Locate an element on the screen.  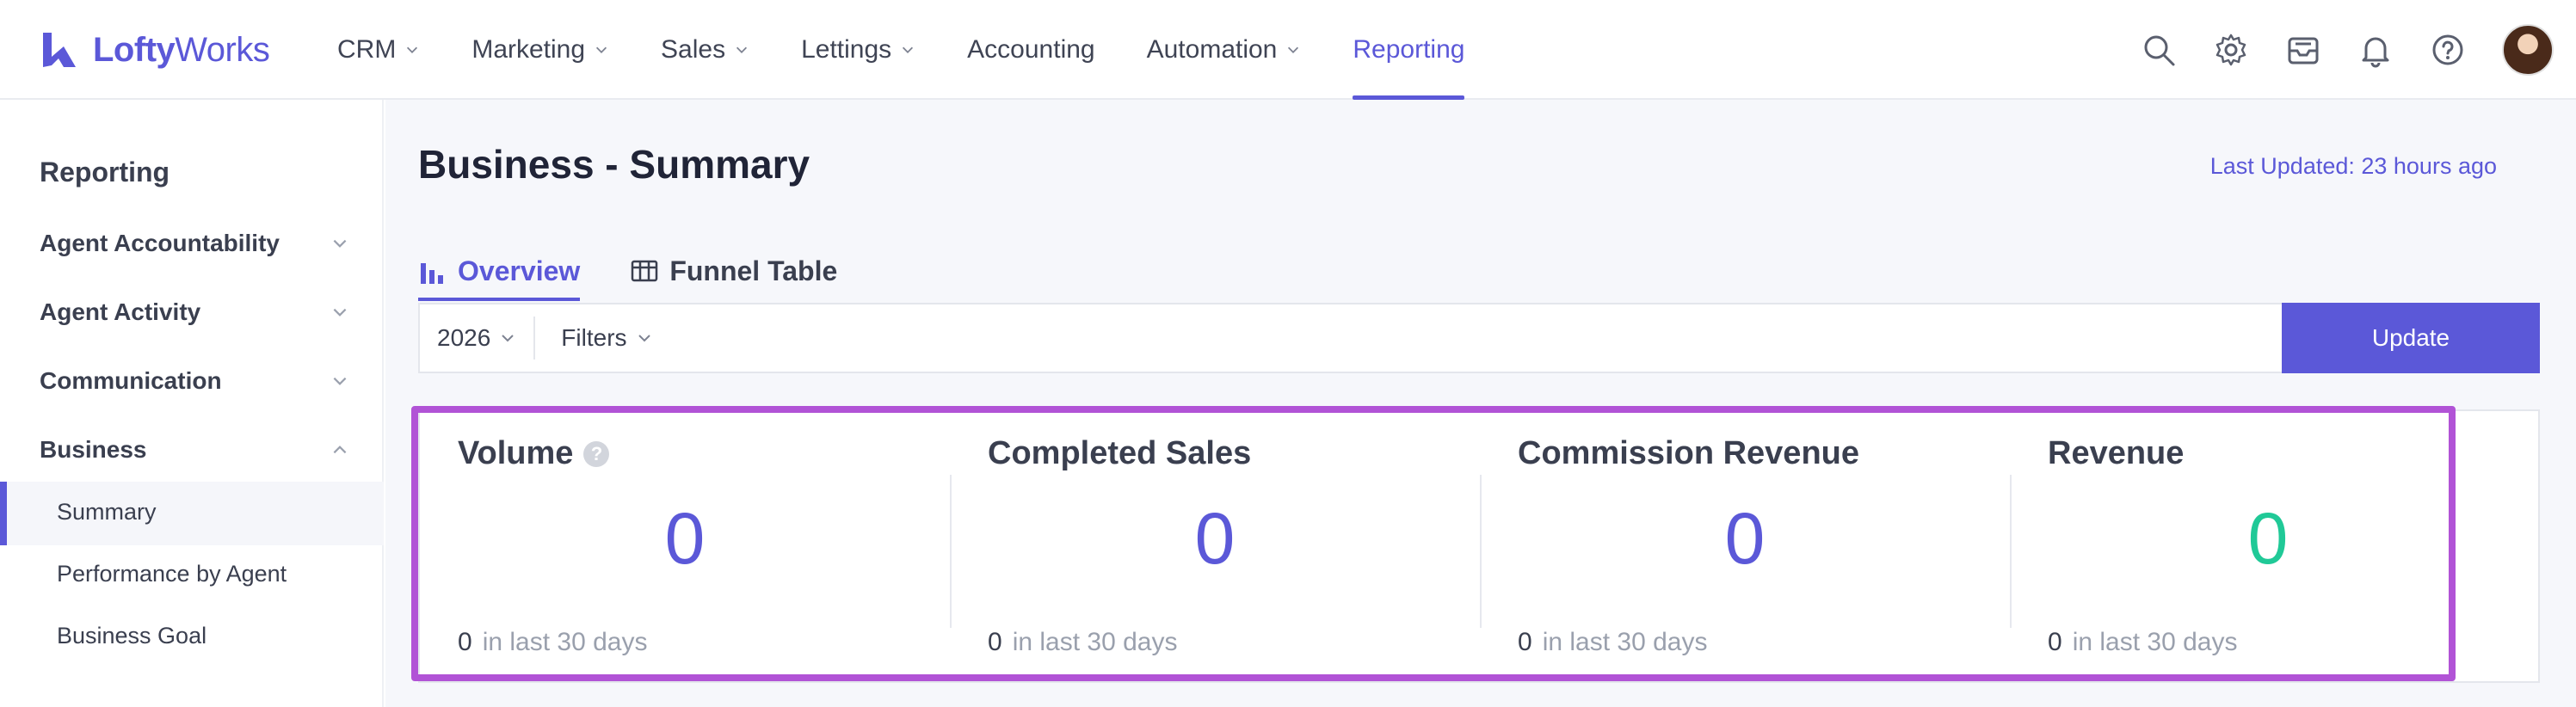
metric-volume: Volume ? 0 0 in last 30 days is located at coordinates (685, 548).